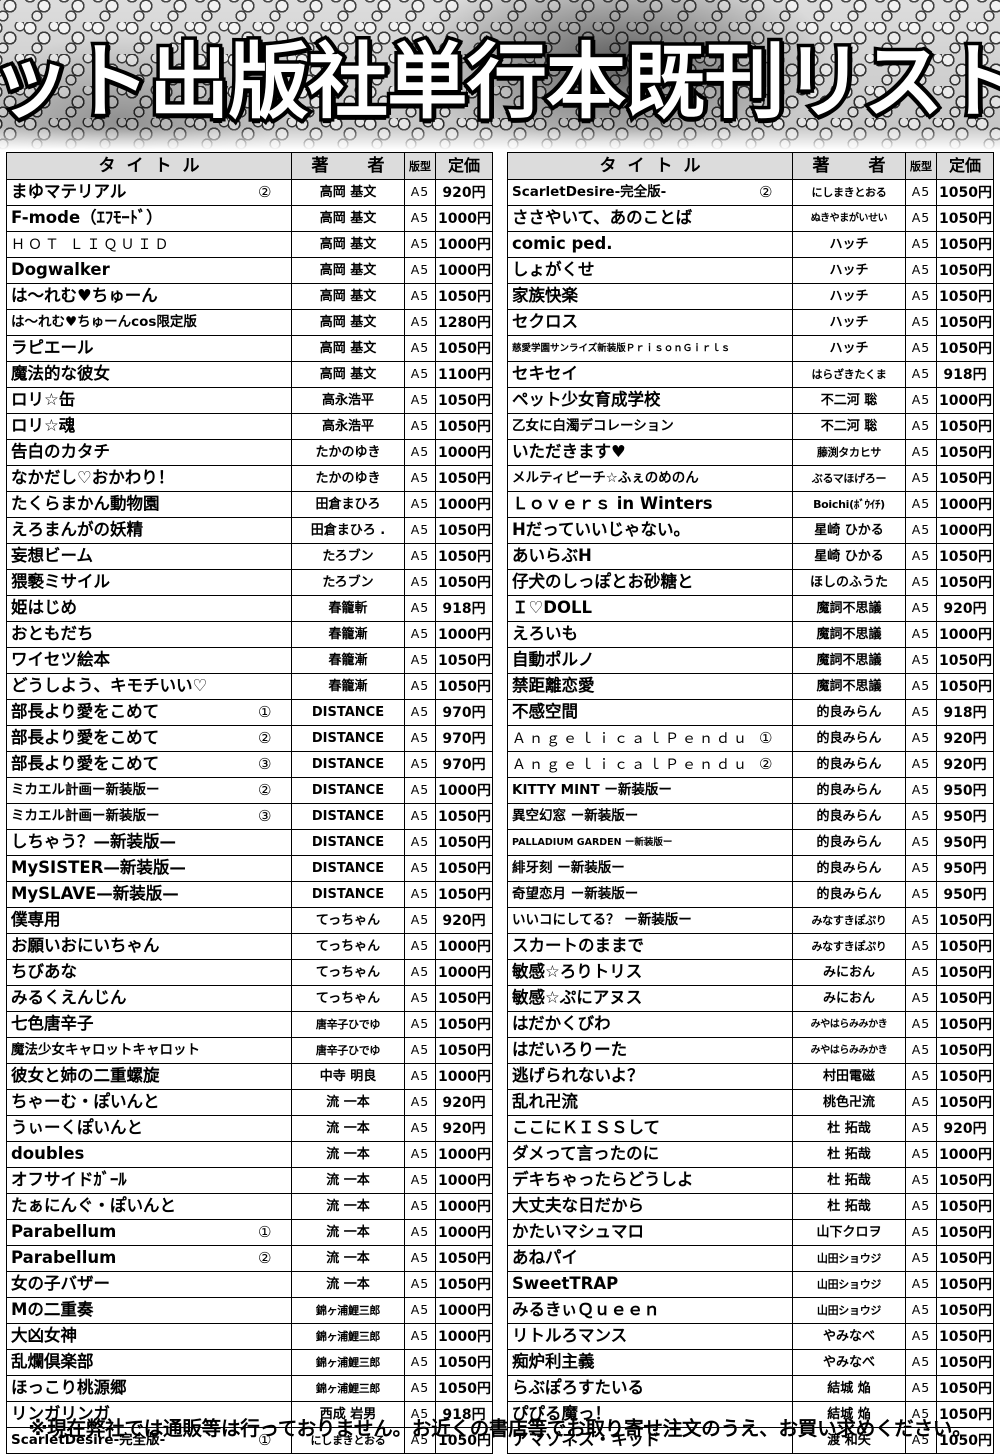 The image size is (1000, 1455). What do you see at coordinates (249, 348) in the screenshot?
I see `table-row: ラピエール 高岡 基文 A5 1050円` at bounding box center [249, 348].